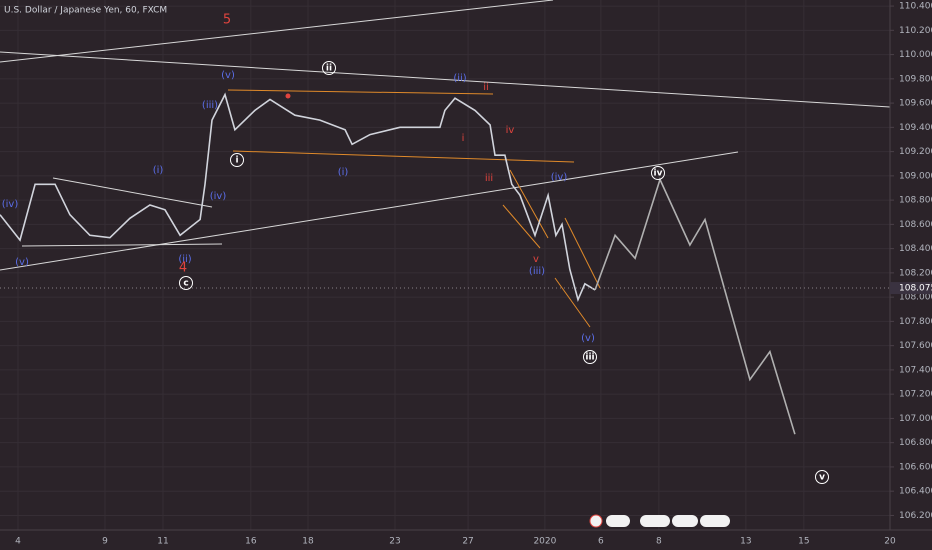  Describe the element at coordinates (915, 346) in the screenshot. I see `y-tick-label: 107.600` at that location.